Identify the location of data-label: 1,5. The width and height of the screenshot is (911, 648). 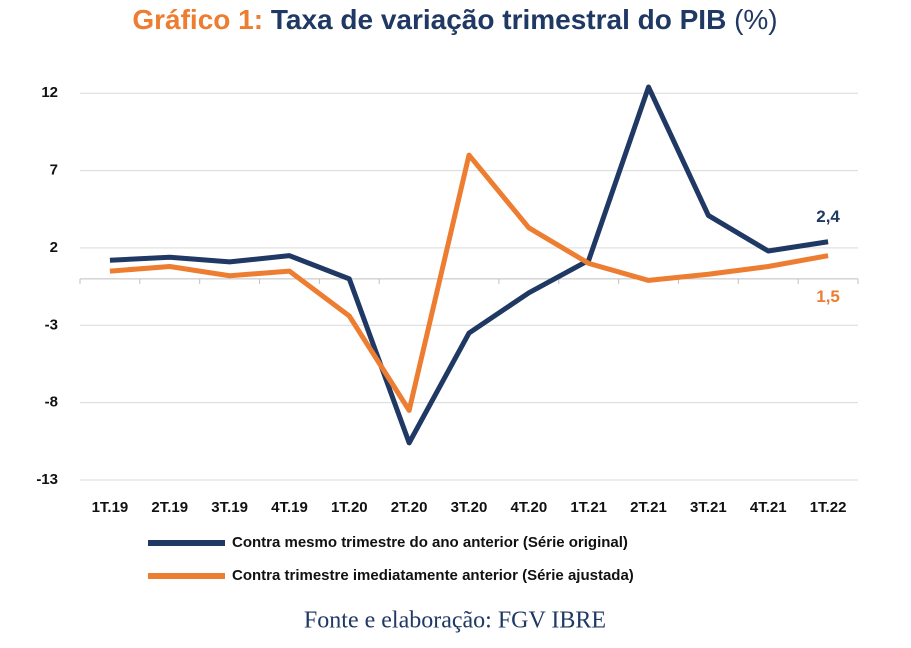
(828, 296).